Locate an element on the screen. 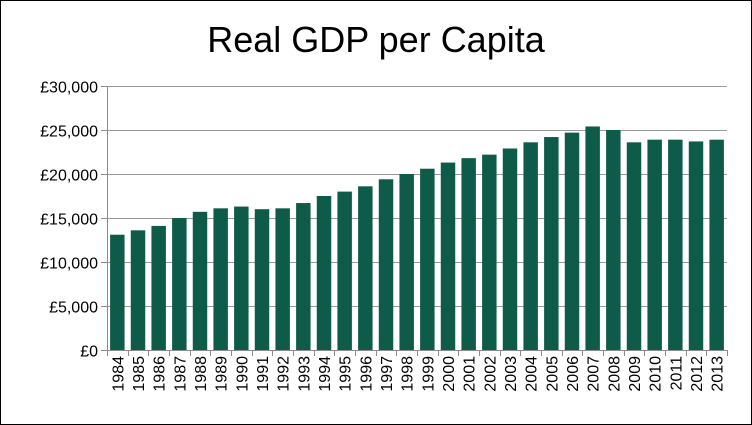 This screenshot has height=425, width=752. x-tick-label: 1993 is located at coordinates (304, 374).